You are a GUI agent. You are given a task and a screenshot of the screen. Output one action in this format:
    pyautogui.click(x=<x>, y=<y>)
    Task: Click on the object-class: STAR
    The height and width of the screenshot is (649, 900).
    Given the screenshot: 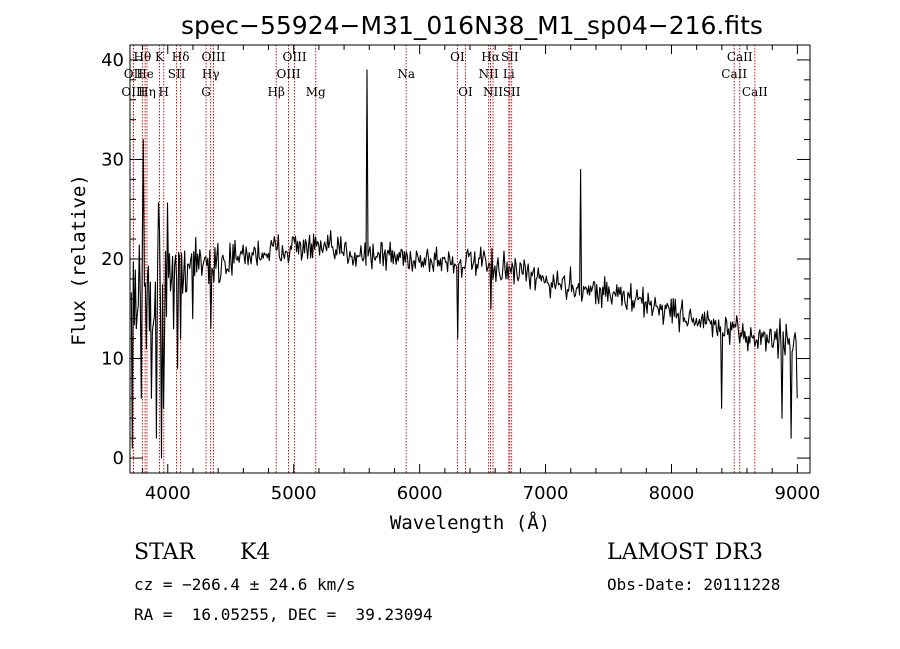 What is the action you would take?
    pyautogui.click(x=164, y=552)
    